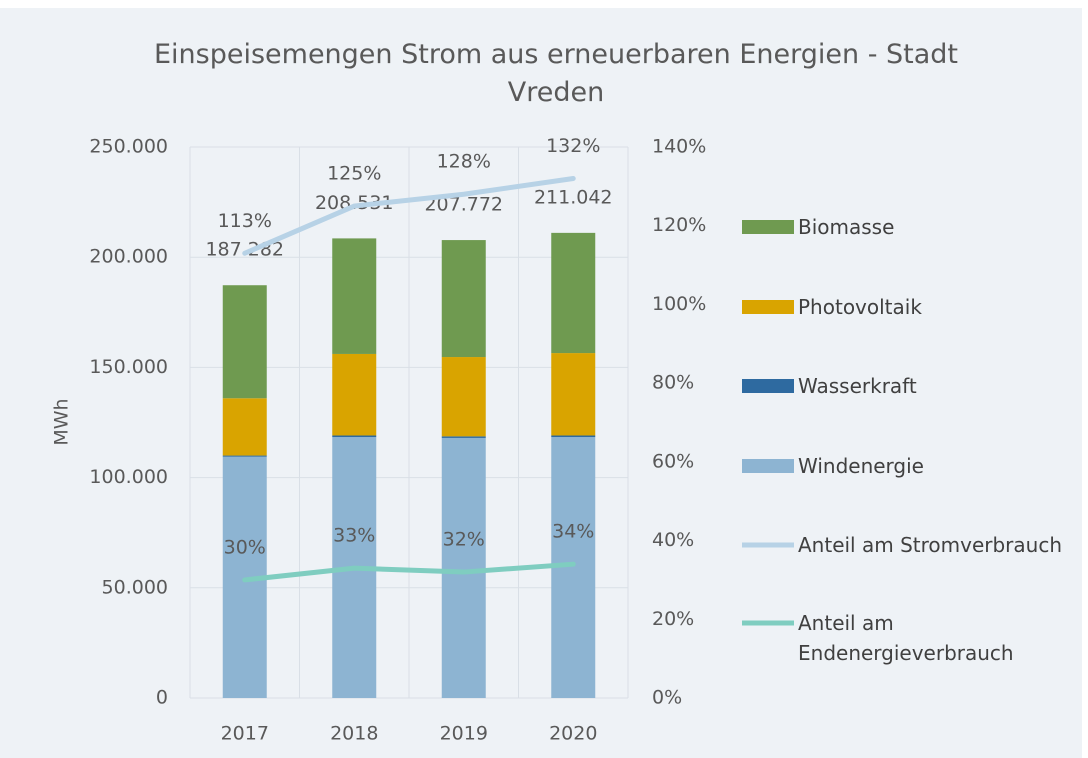 This screenshot has height=758, width=1088. I want to click on y-tick-label: 250.000, so click(128, 147).